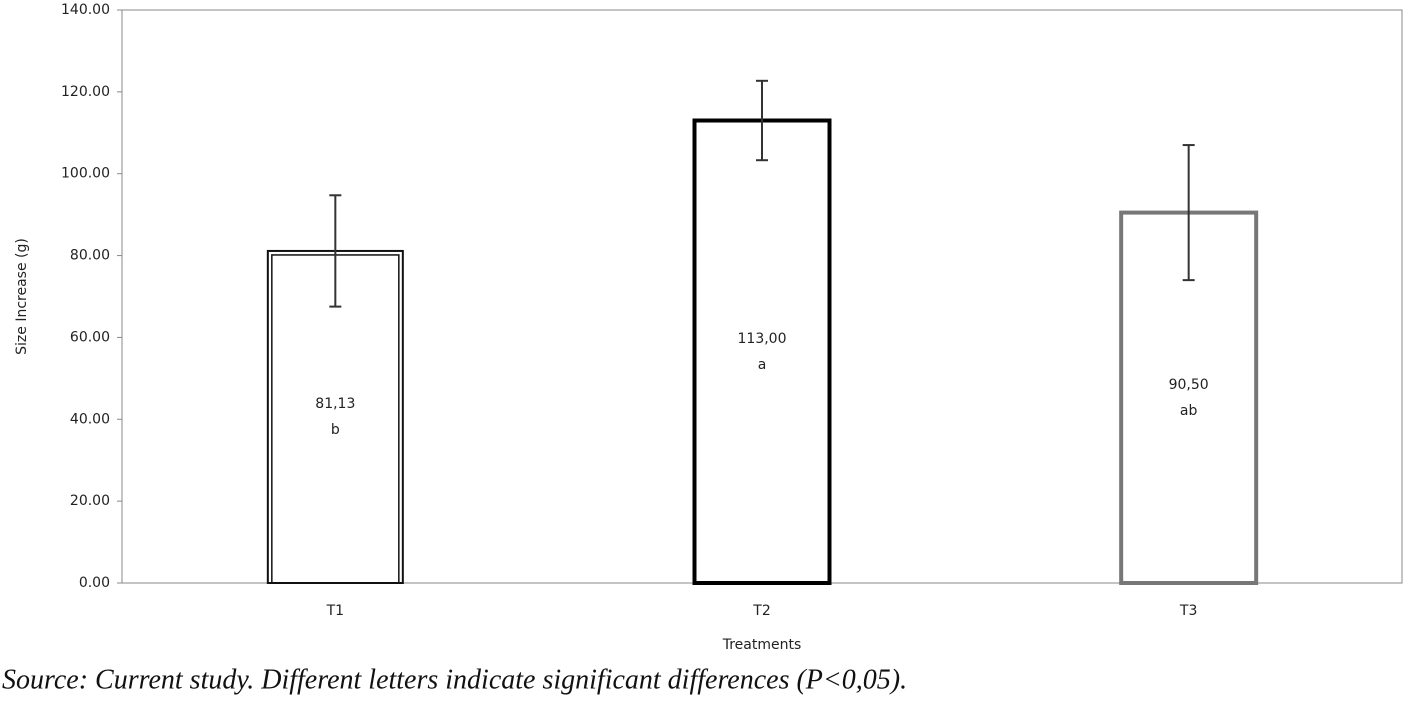  Describe the element at coordinates (90, 337) in the screenshot. I see `y-tick-label: 60.00` at that location.